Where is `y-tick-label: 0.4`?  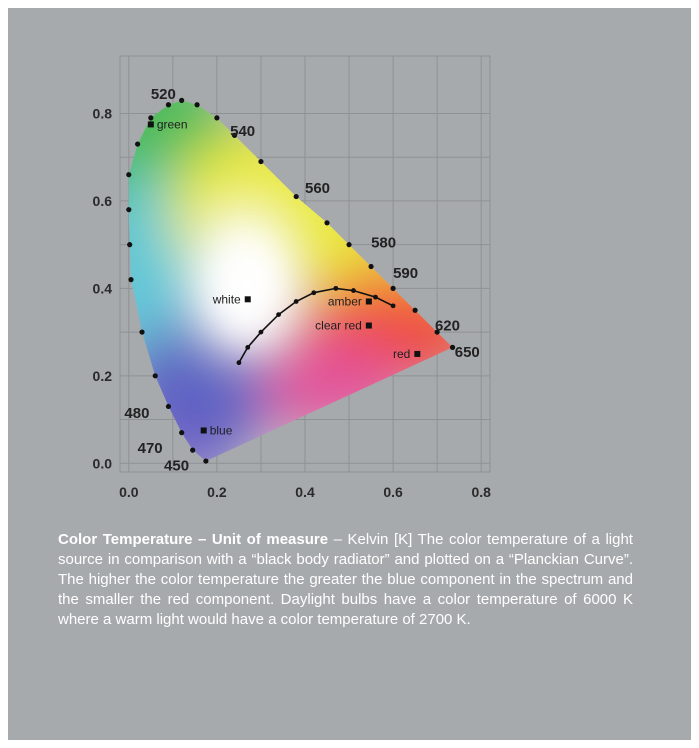 y-tick-label: 0.4 is located at coordinates (103, 288).